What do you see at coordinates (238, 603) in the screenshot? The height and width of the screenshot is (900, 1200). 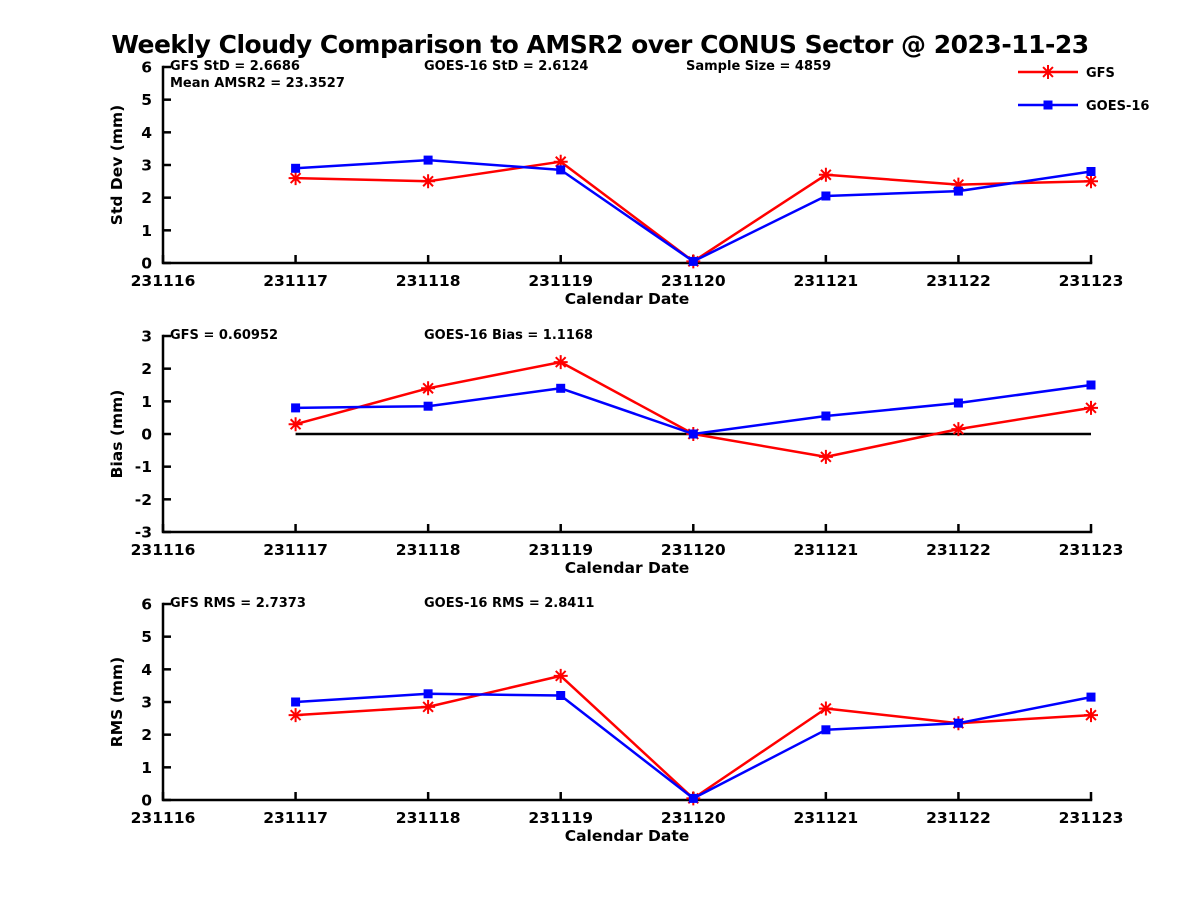 I see `stat-annotation: GFS RMS = 2.7373` at bounding box center [238, 603].